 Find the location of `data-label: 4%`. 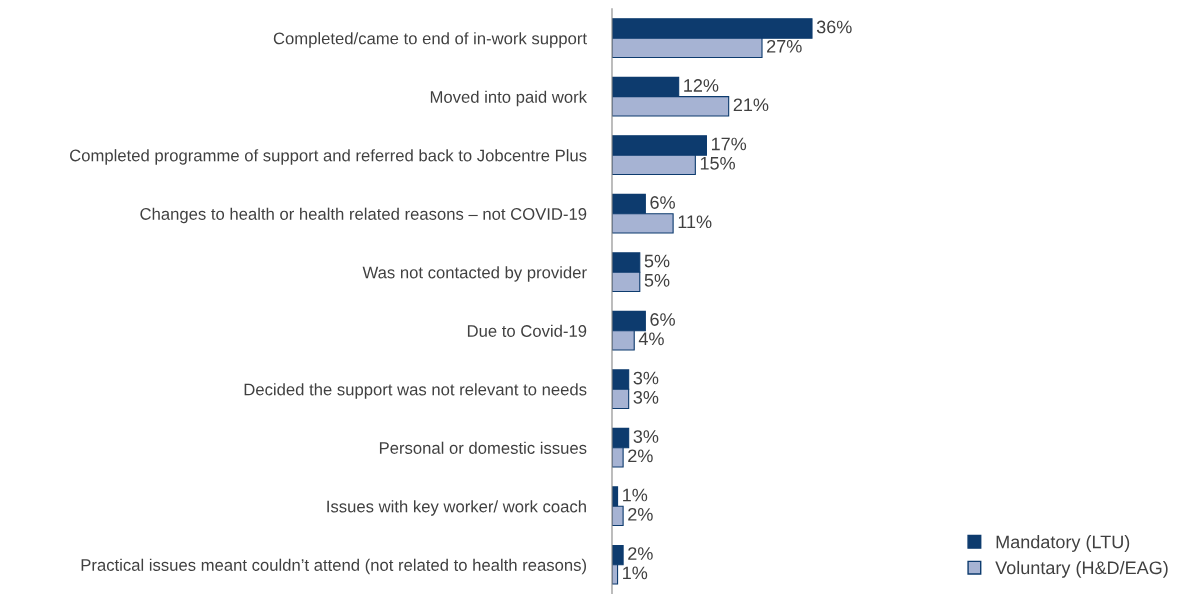

data-label: 4% is located at coordinates (651, 339).